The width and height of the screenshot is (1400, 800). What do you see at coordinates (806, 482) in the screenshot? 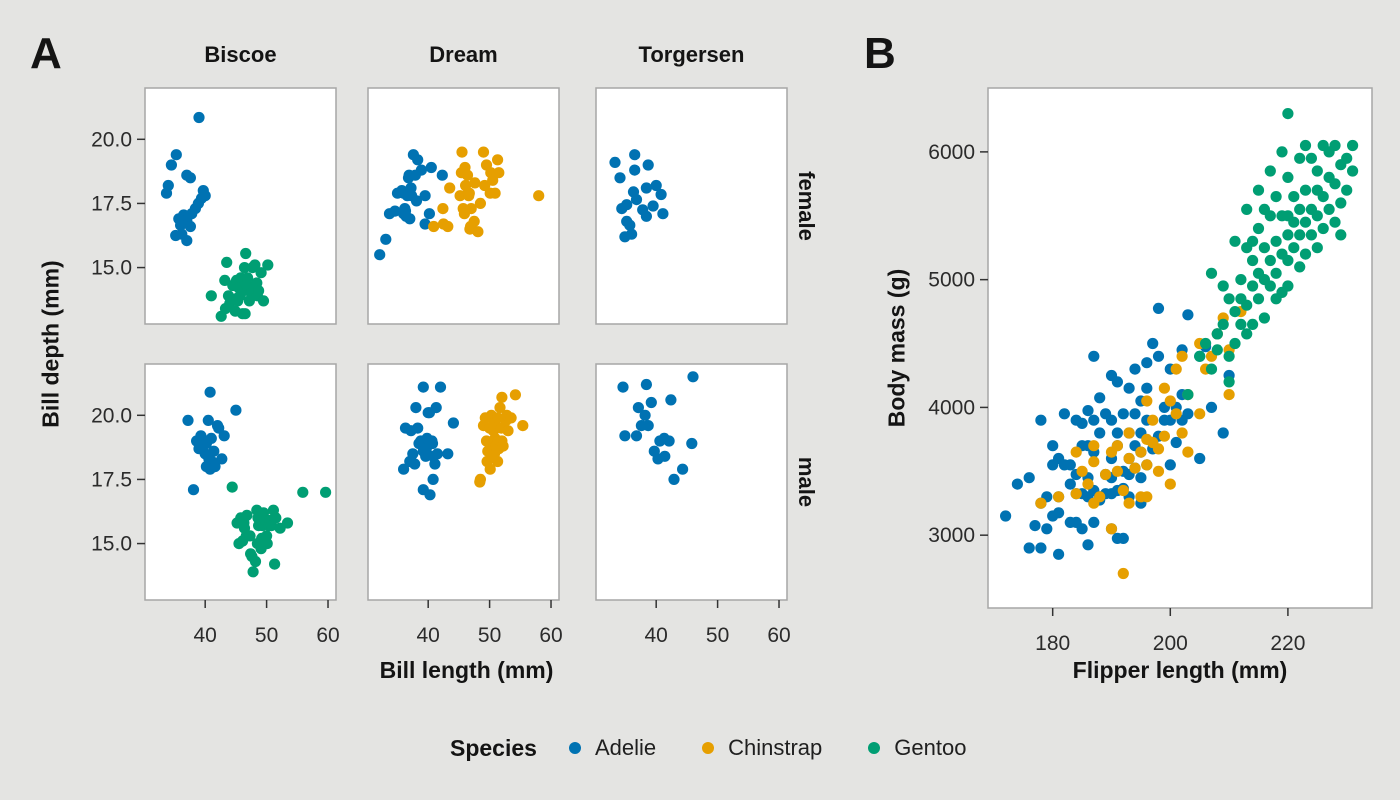
I see `strip-label-male: male` at bounding box center [806, 482].